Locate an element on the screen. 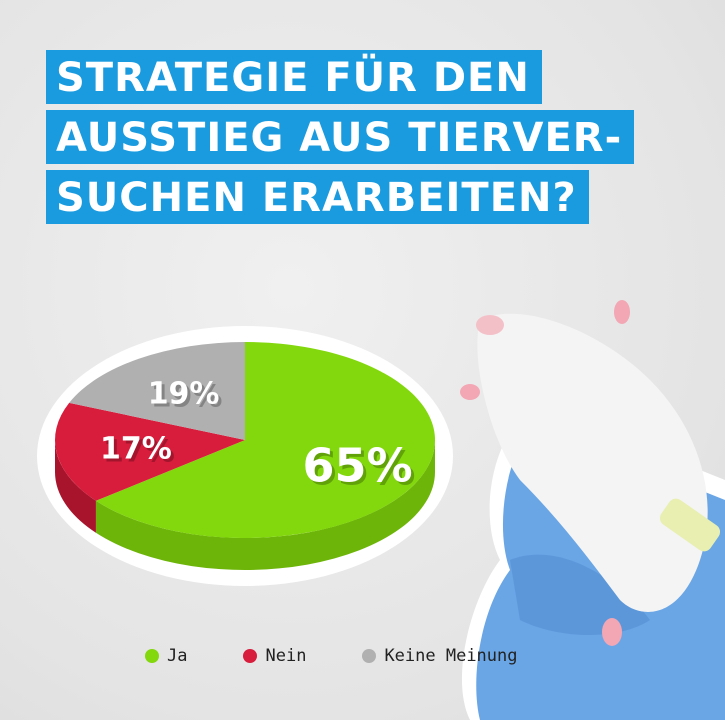 Image resolution: width=725 pixels, height=720 pixels. pie-side-ja is located at coordinates (265, 505).